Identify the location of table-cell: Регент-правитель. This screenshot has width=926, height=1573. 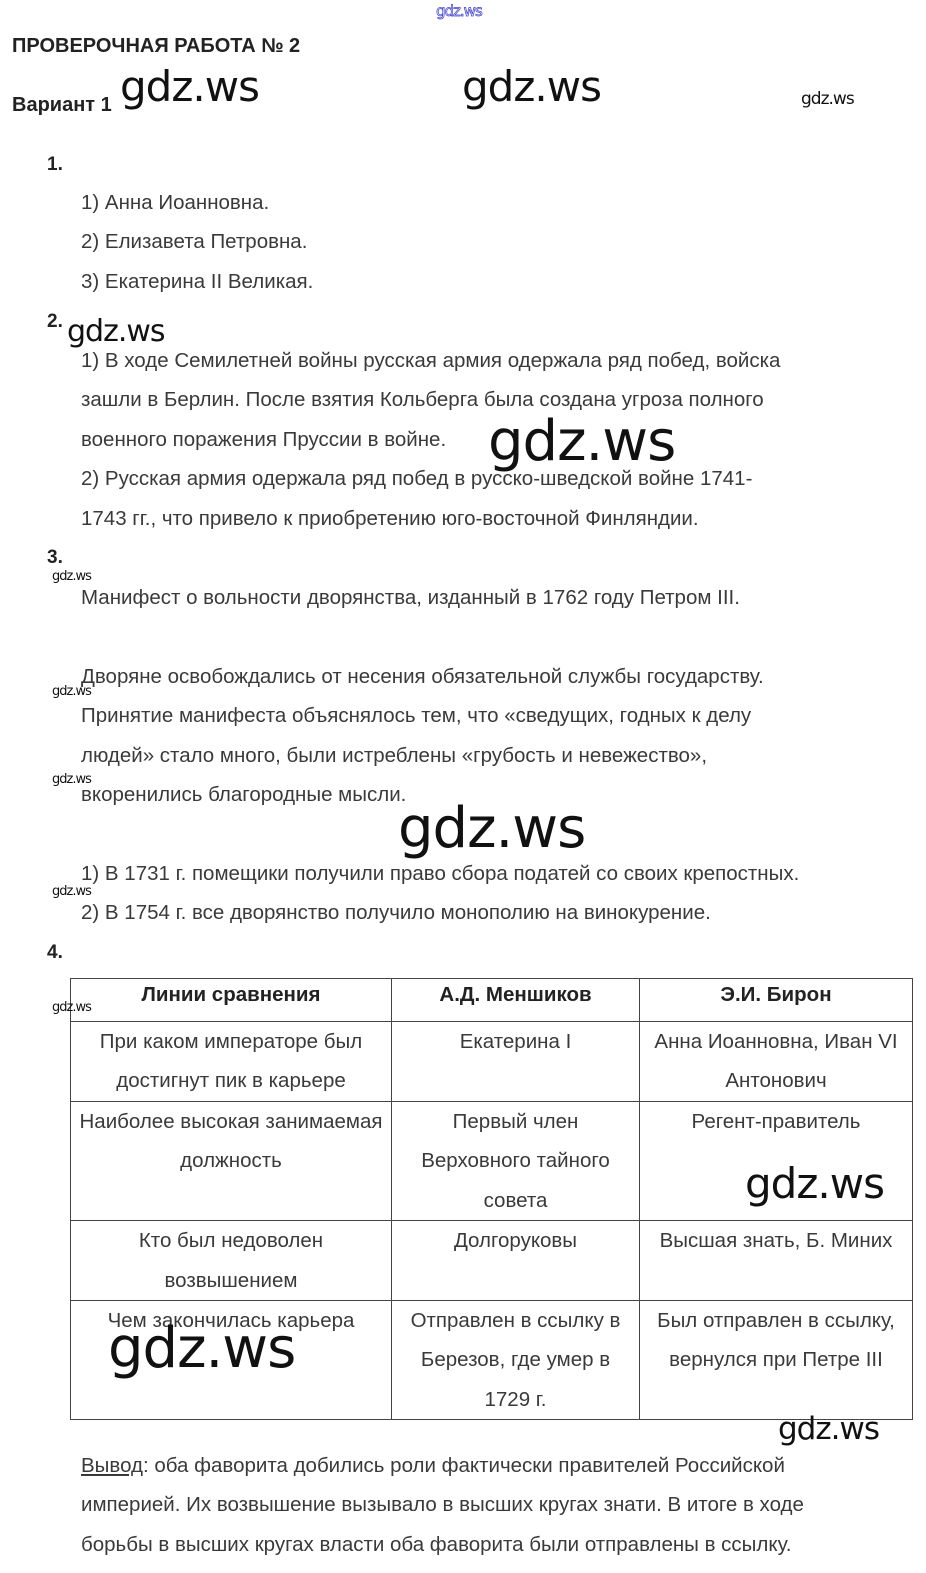
(776, 1161).